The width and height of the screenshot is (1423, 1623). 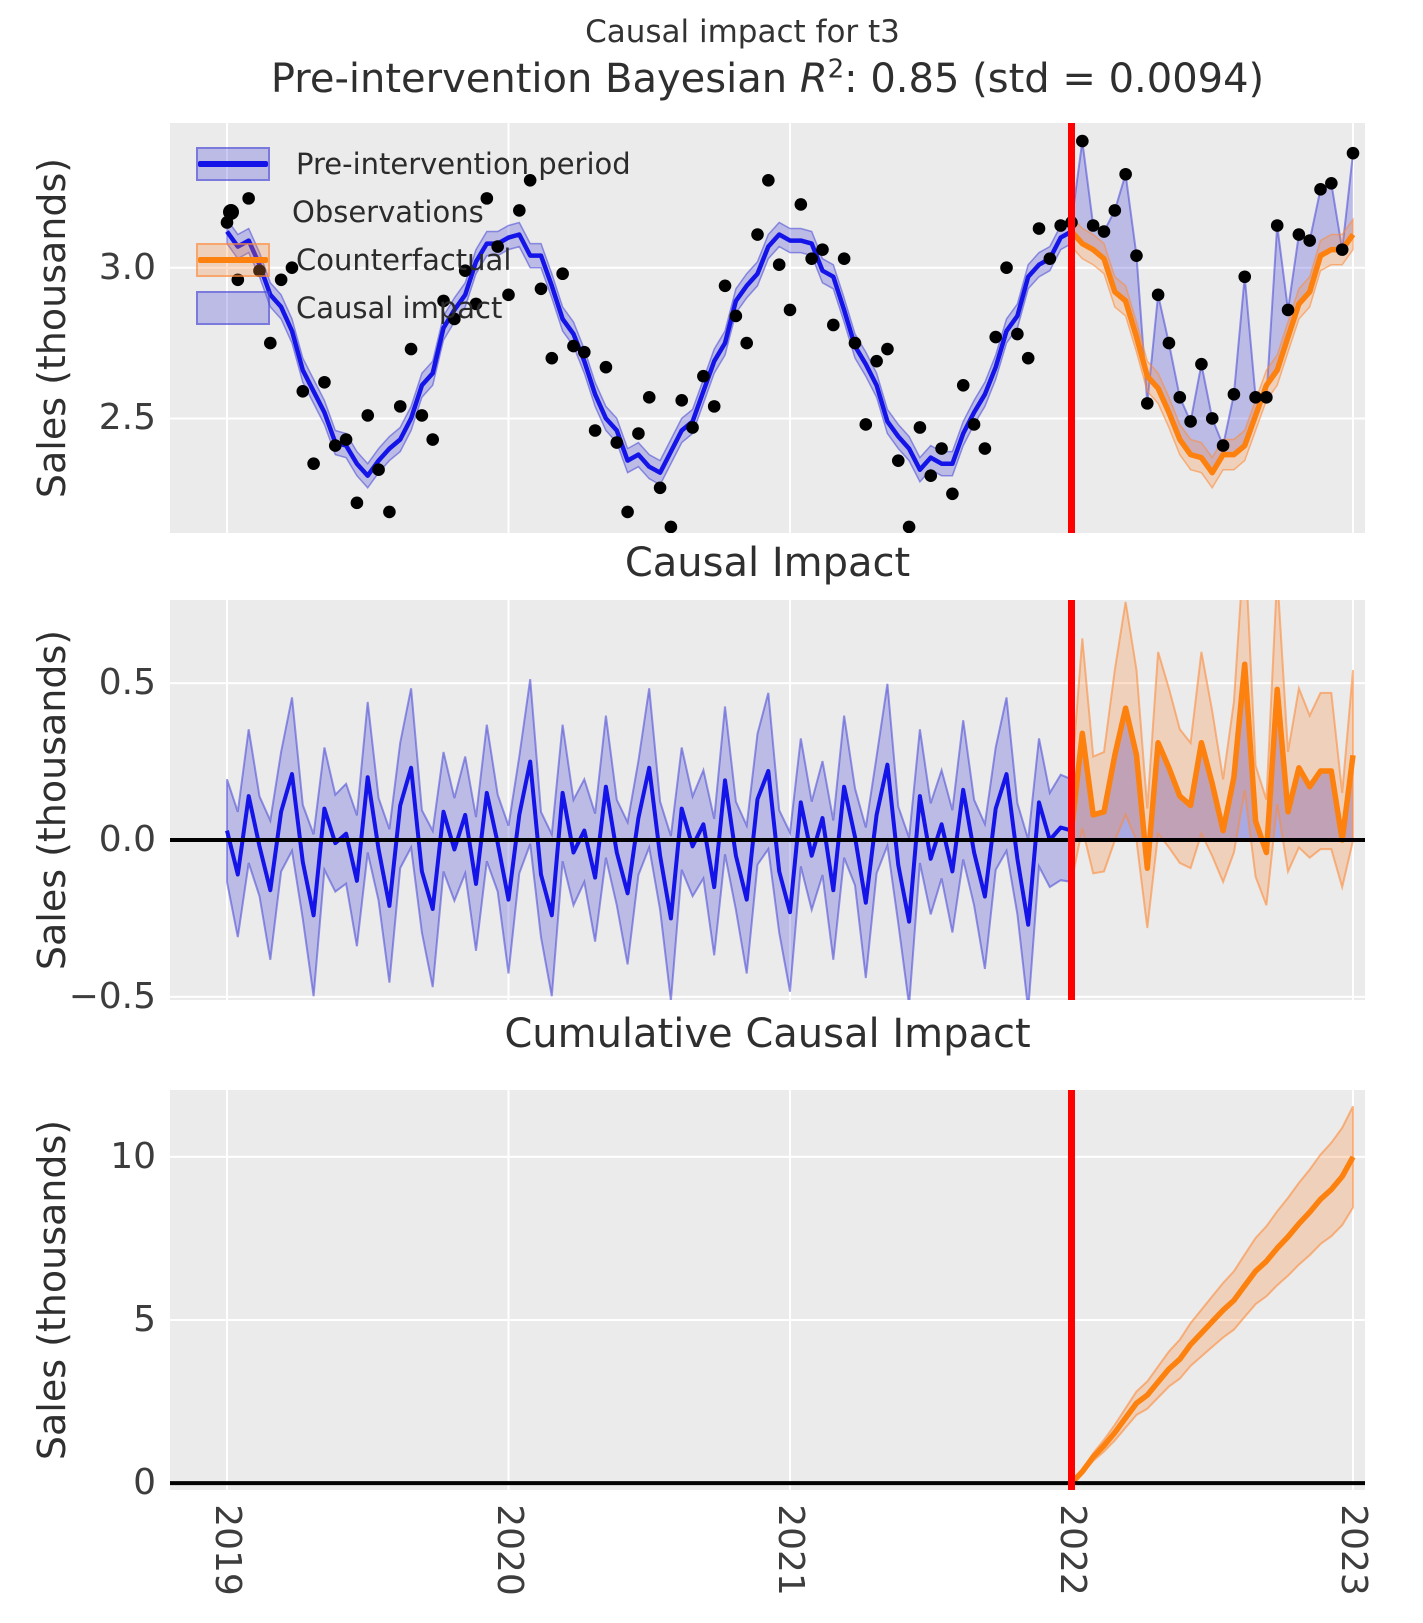 What do you see at coordinates (649, 353) in the screenshot?
I see `pre-intervention-line` at bounding box center [649, 353].